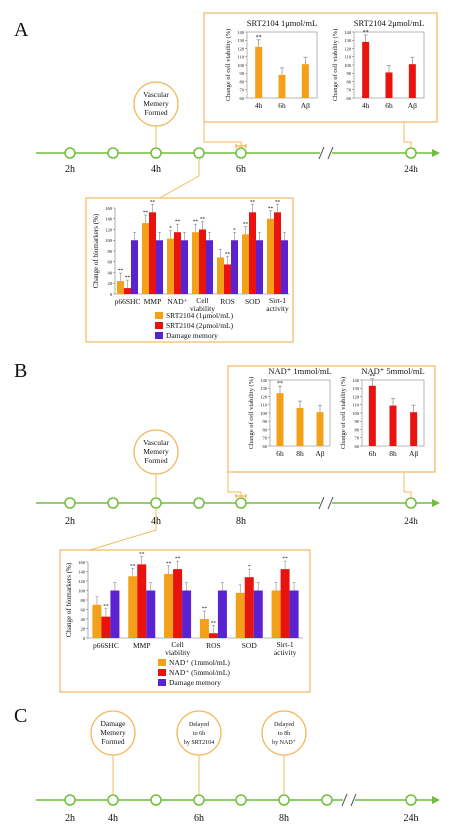  What do you see at coordinates (199, 734) in the screenshot?
I see `svg-text: to 6h` at bounding box center [199, 734].